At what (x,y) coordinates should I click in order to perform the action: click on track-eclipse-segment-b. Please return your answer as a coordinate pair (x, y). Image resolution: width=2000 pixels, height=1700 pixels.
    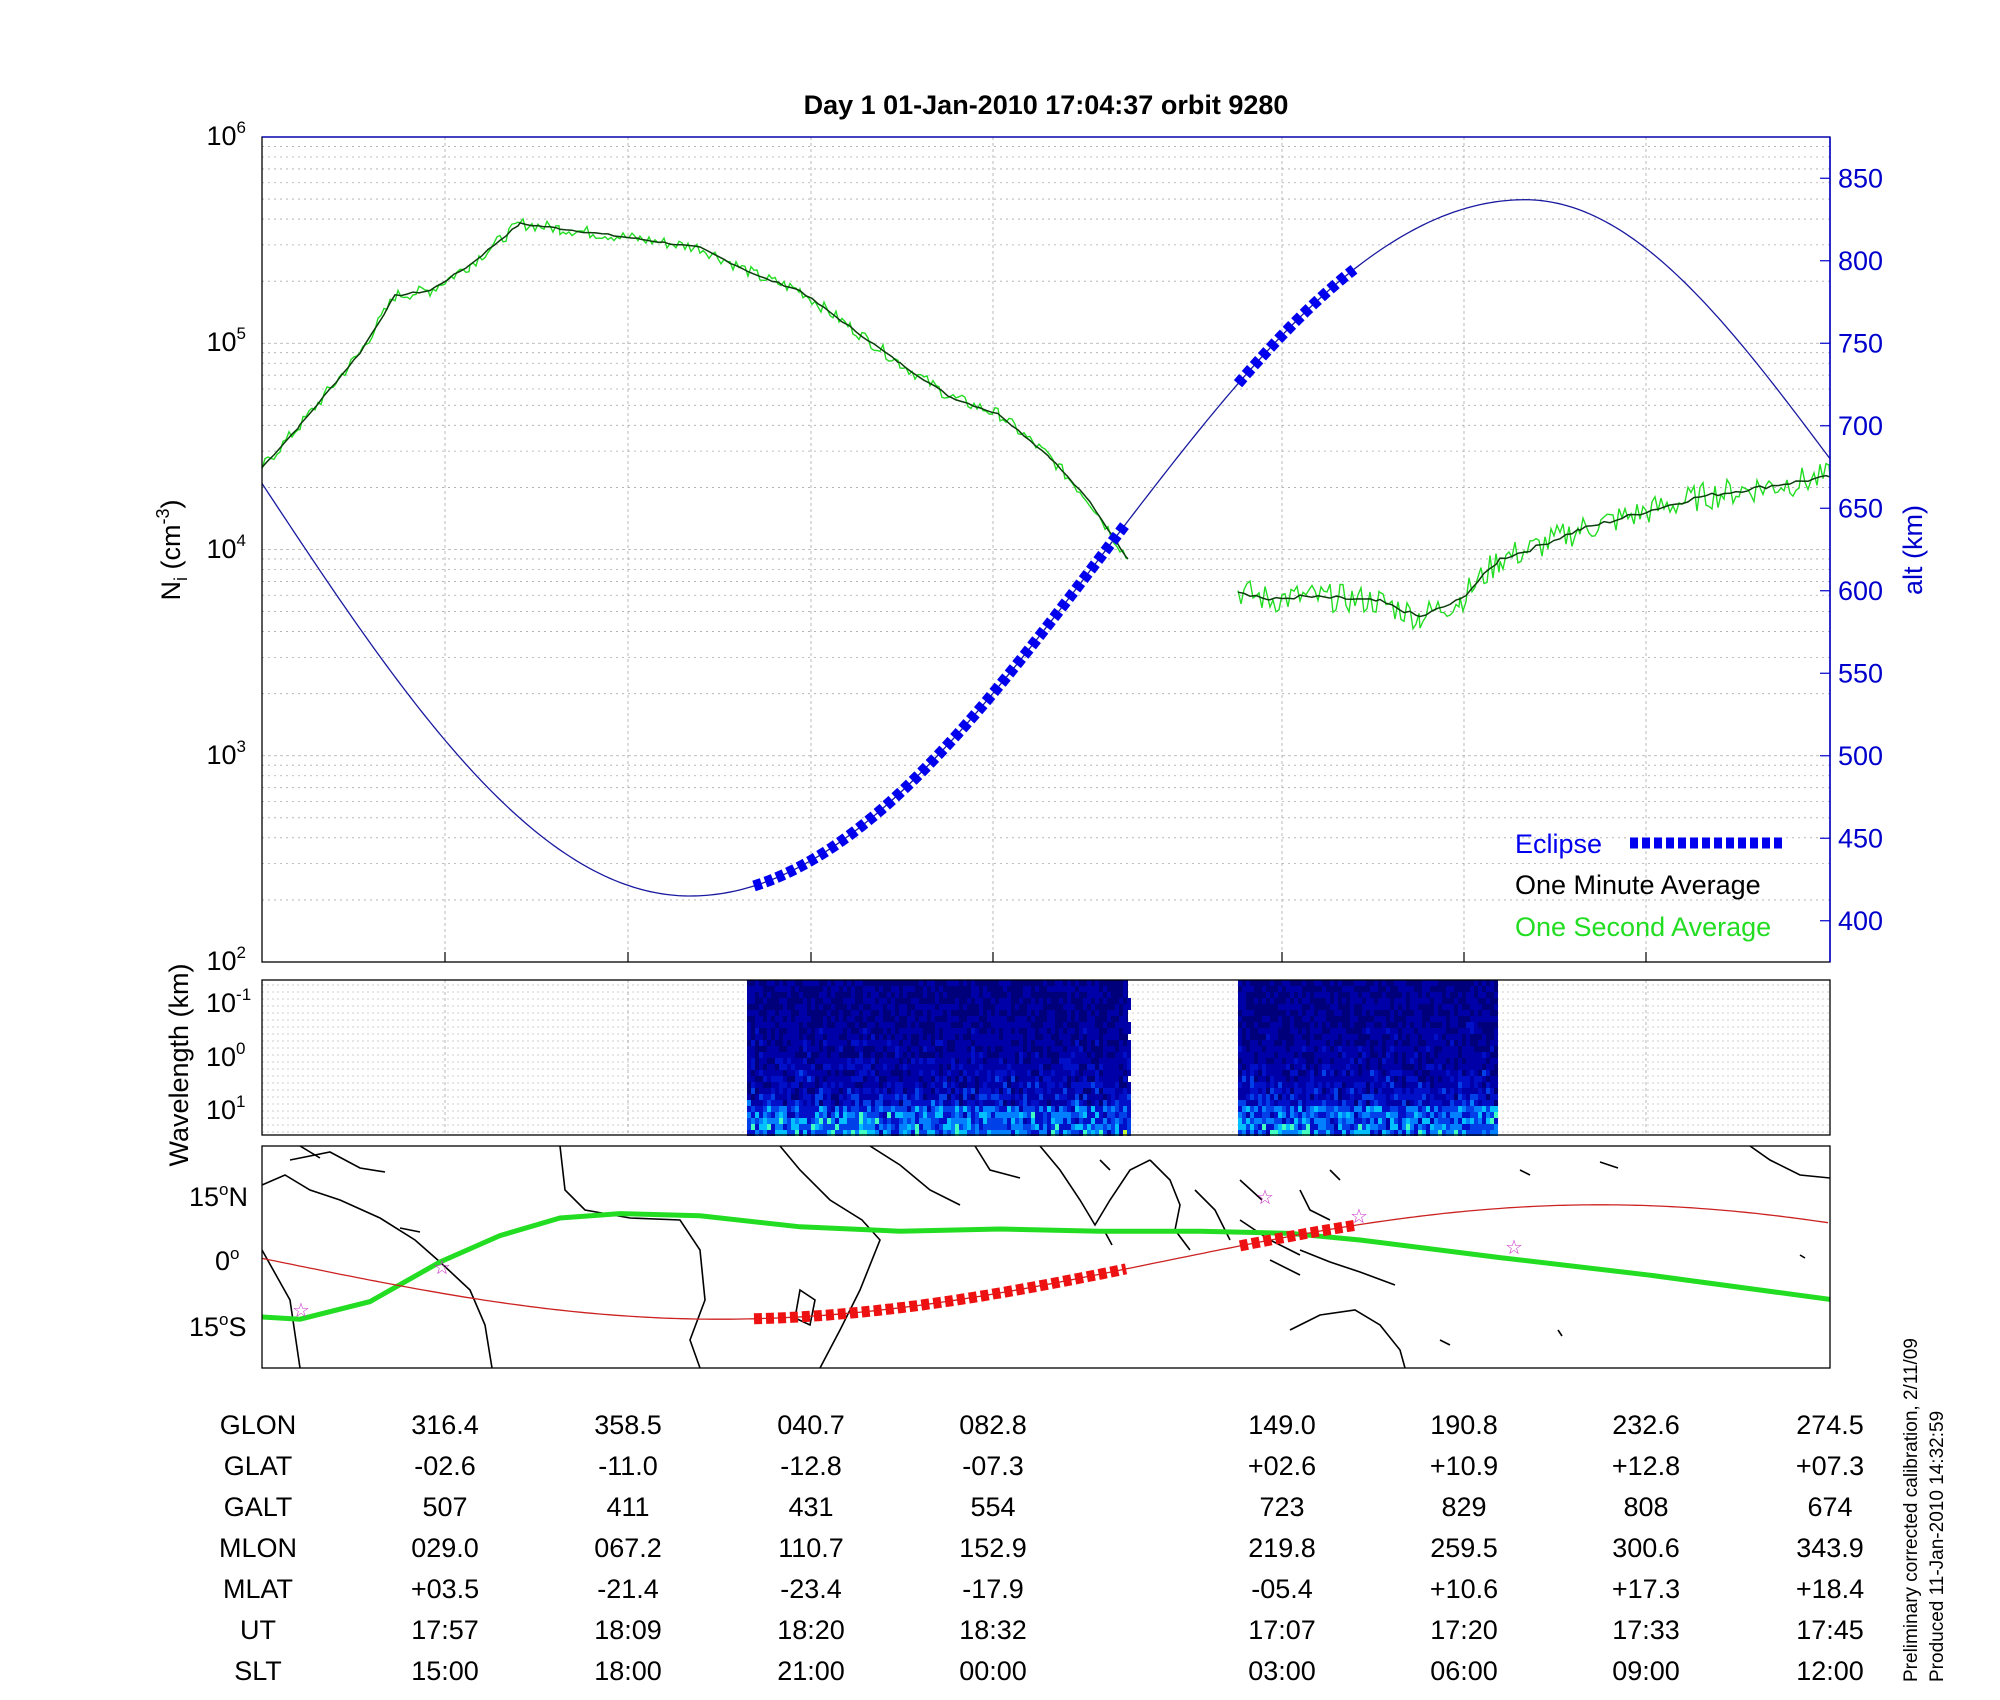
    Looking at the image, I should click on (1296, 1236).